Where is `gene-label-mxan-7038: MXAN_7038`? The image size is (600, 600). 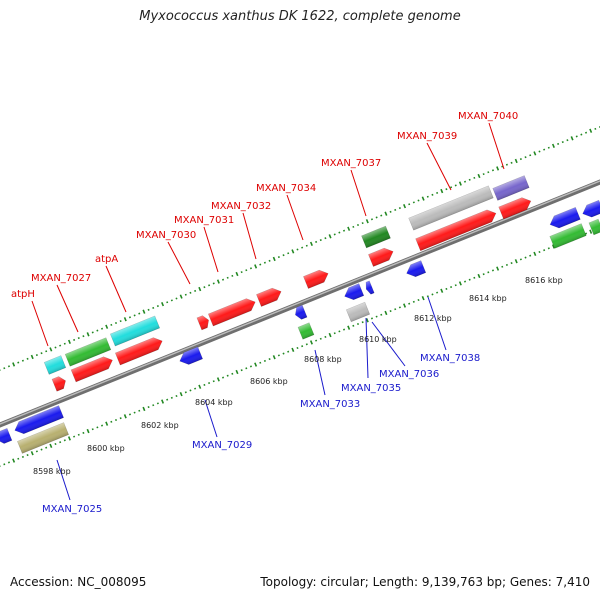
gene-label-mxan-7038: MXAN_7038 is located at coordinates (450, 358).